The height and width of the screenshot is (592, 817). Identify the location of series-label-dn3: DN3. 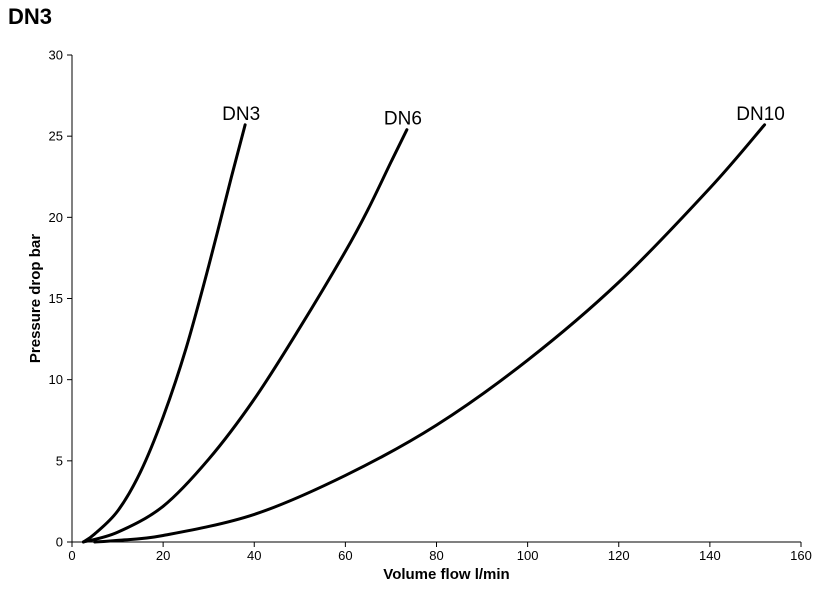
(241, 114).